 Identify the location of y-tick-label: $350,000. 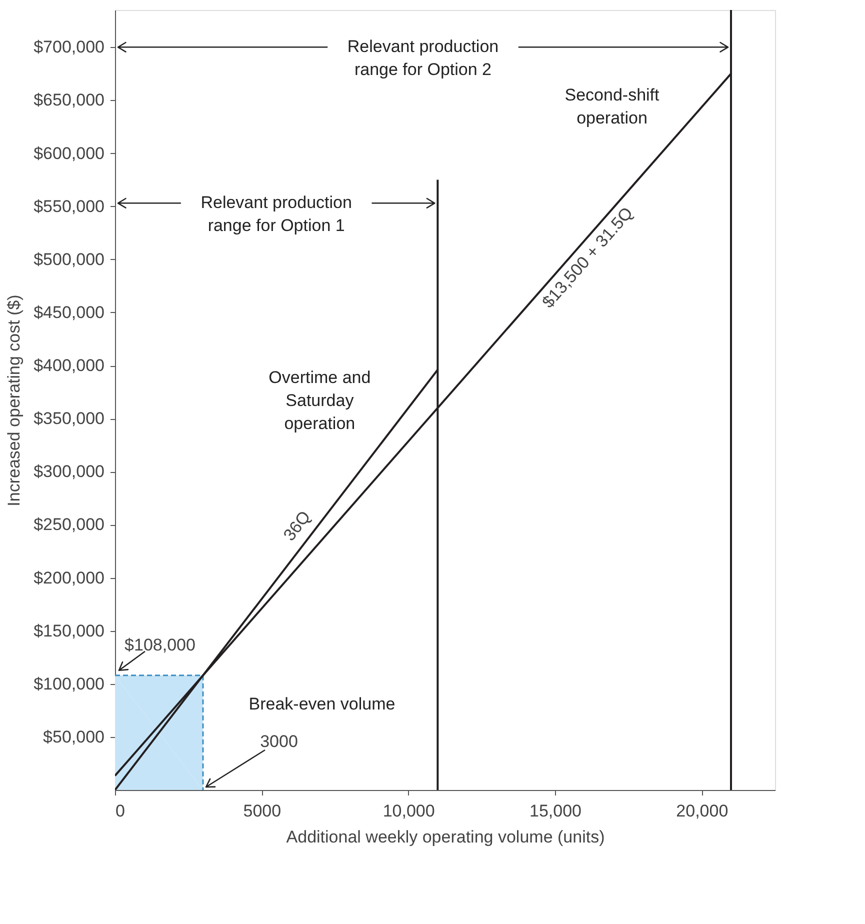
(69, 418).